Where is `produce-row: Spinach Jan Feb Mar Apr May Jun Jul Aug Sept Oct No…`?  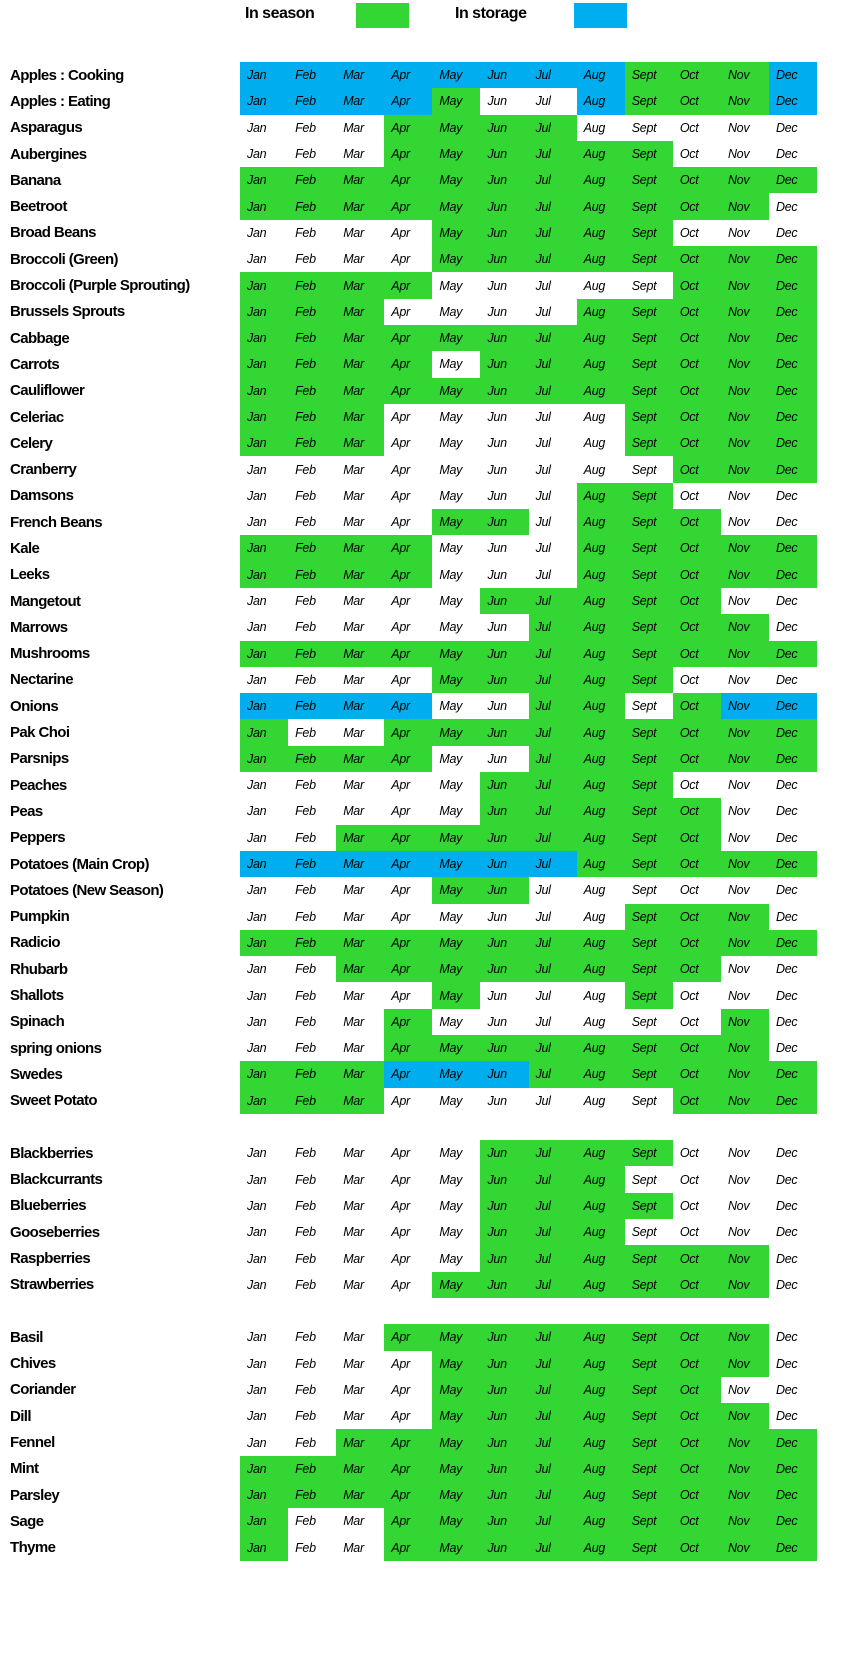
produce-row: Spinach Jan Feb Mar Apr May Jun Jul Aug Sept Oct No… is located at coordinates (432, 1021).